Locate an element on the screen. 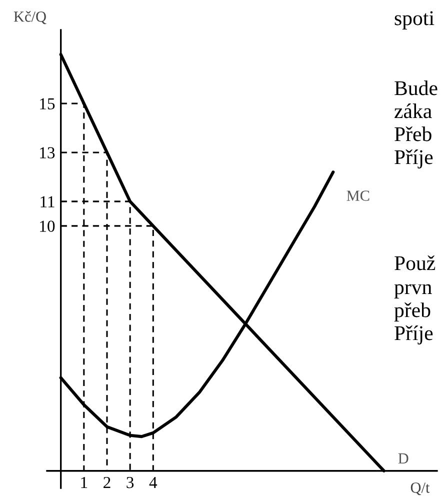  x-tick-label: 4 is located at coordinates (153, 482).